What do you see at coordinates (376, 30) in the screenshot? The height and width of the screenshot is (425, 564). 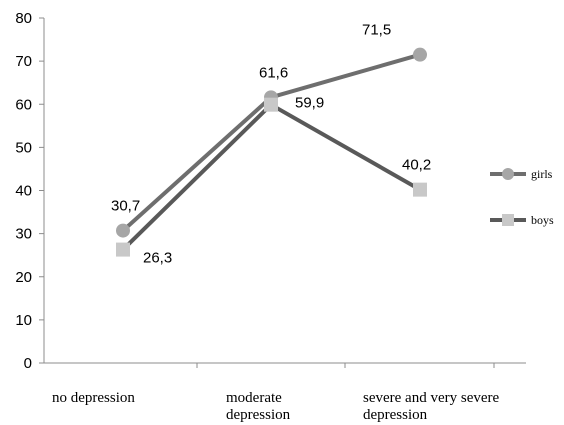 I see `data-label-girls: 71,5` at bounding box center [376, 30].